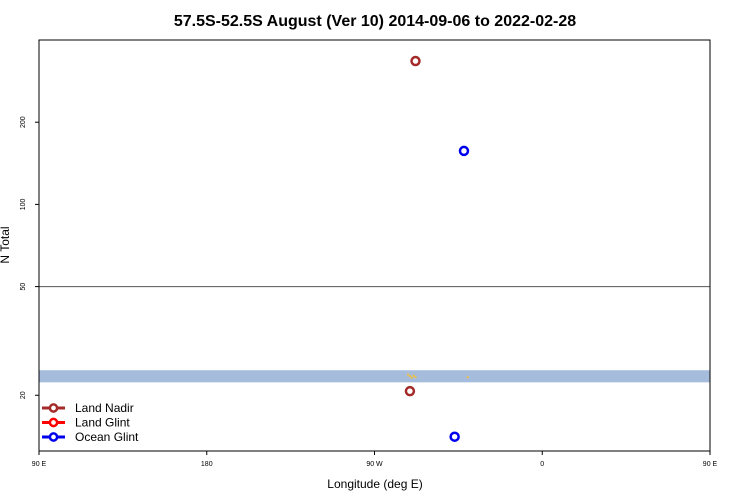 This screenshot has width=750, height=500. Describe the element at coordinates (53, 437) in the screenshot. I see `legend-marker-ocean-glint` at that location.